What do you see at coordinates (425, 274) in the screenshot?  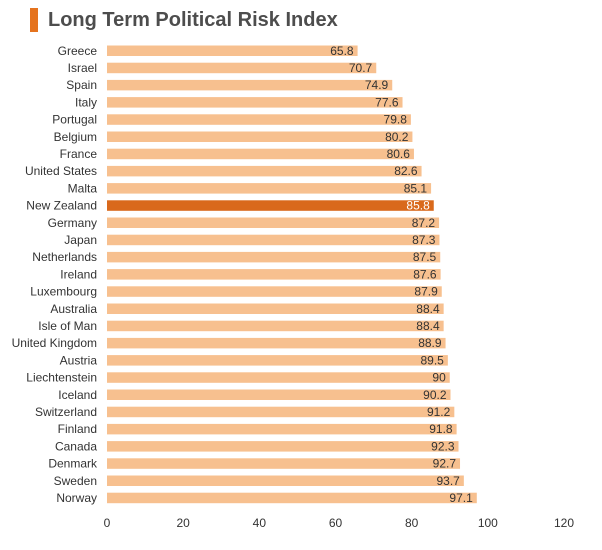 I see `value-label: 87.6` at bounding box center [425, 274].